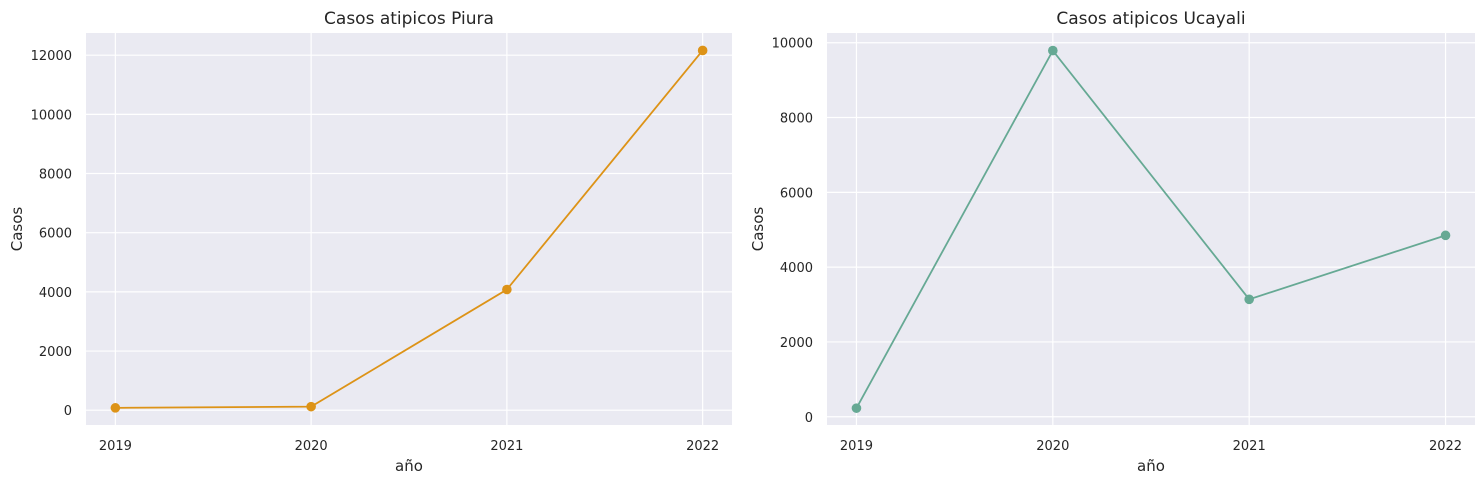  Describe the element at coordinates (796, 268) in the screenshot. I see `ucayali-y-tick-label: 4000` at that location.